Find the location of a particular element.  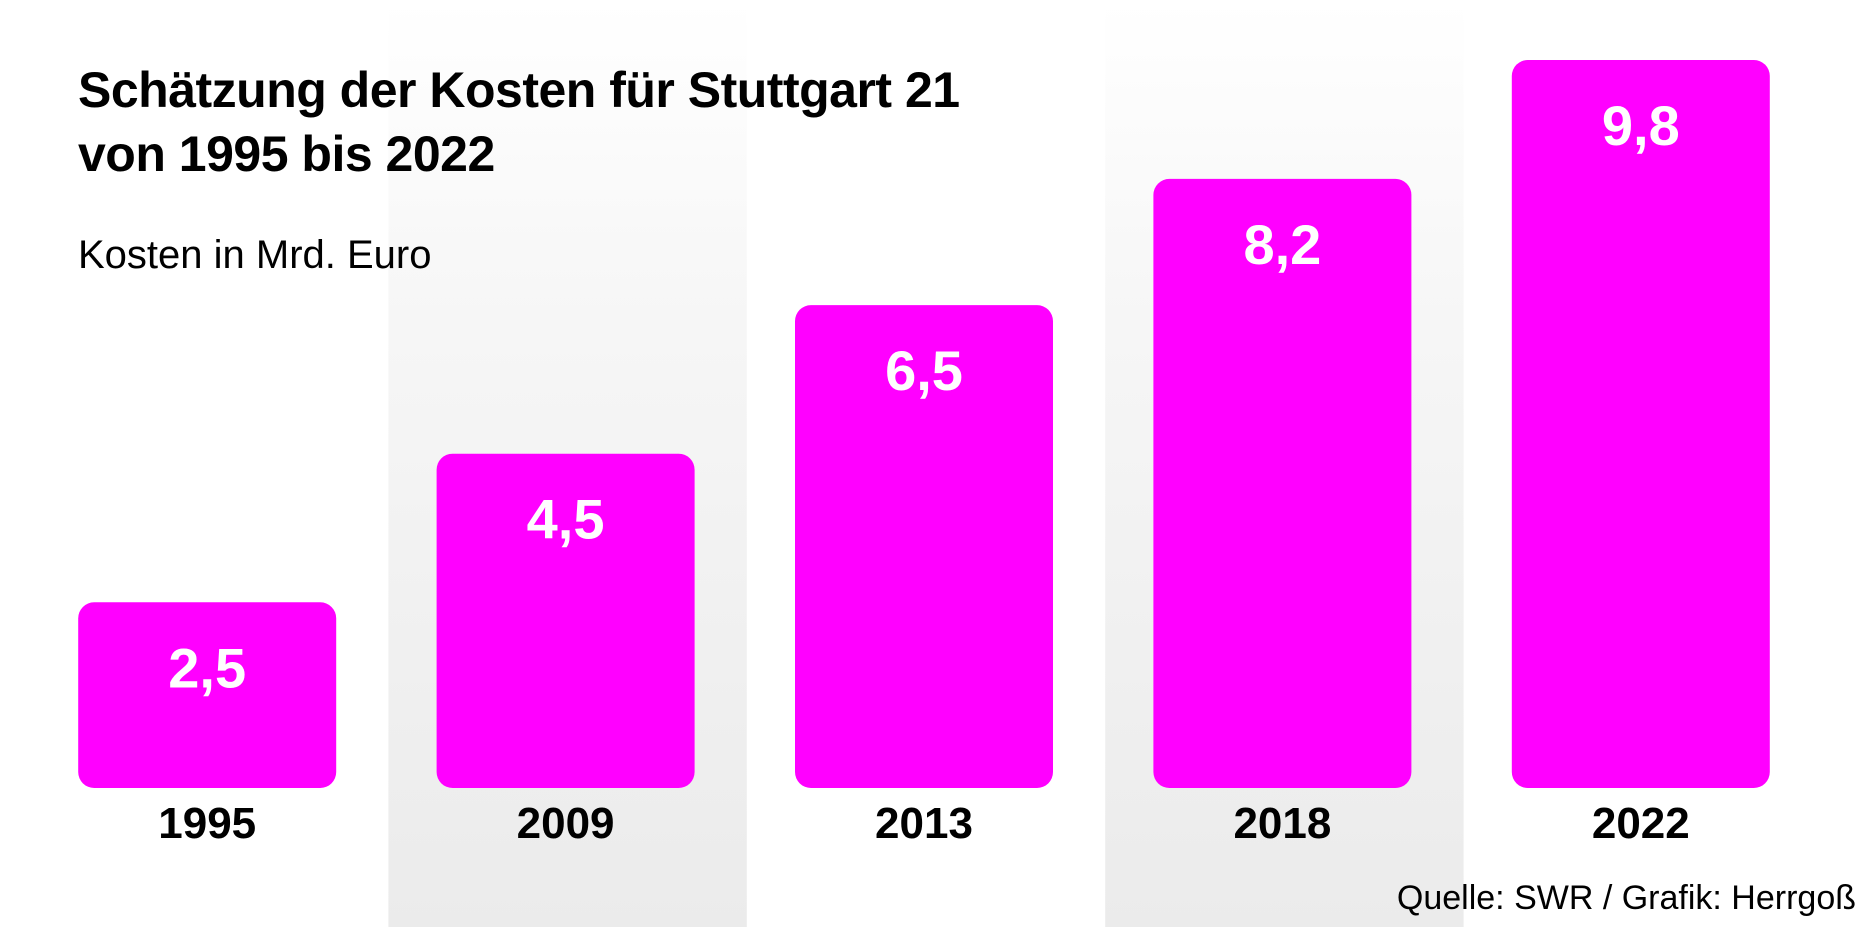

bar-2009 is located at coordinates (565, 620).